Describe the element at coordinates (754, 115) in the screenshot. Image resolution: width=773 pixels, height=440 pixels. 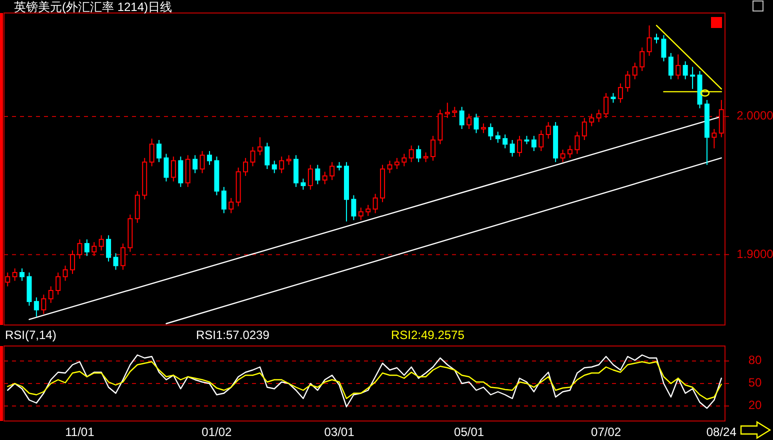
I see `y-tick-label: 2.0000` at that location.